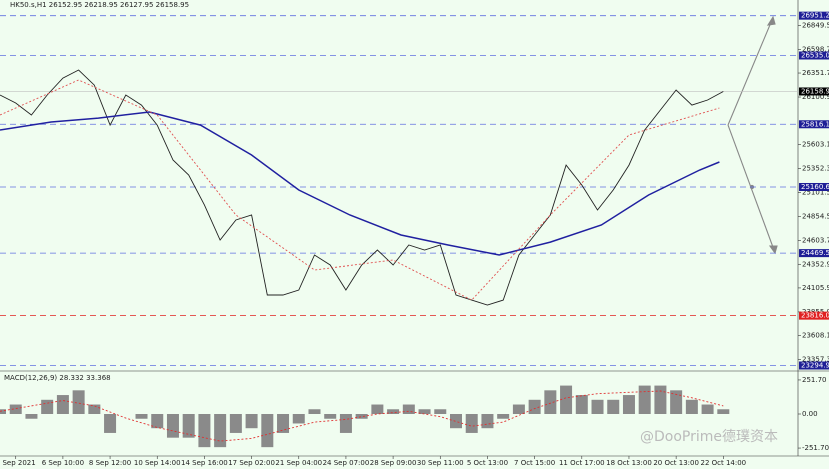 The height and width of the screenshot is (469, 829). What do you see at coordinates (110, 463) in the screenshot?
I see `x-tick-label: 8 Sep 12:00` at bounding box center [110, 463].